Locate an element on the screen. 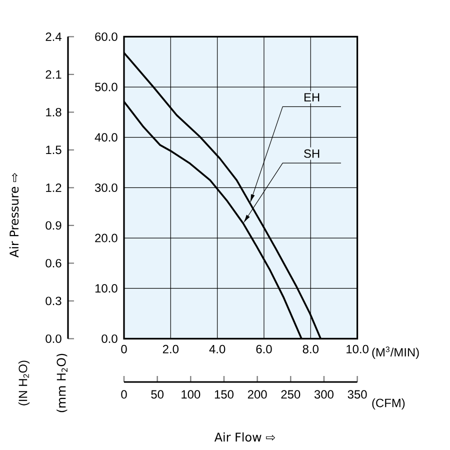  x2-tick-label: 350 is located at coordinates (357, 394).